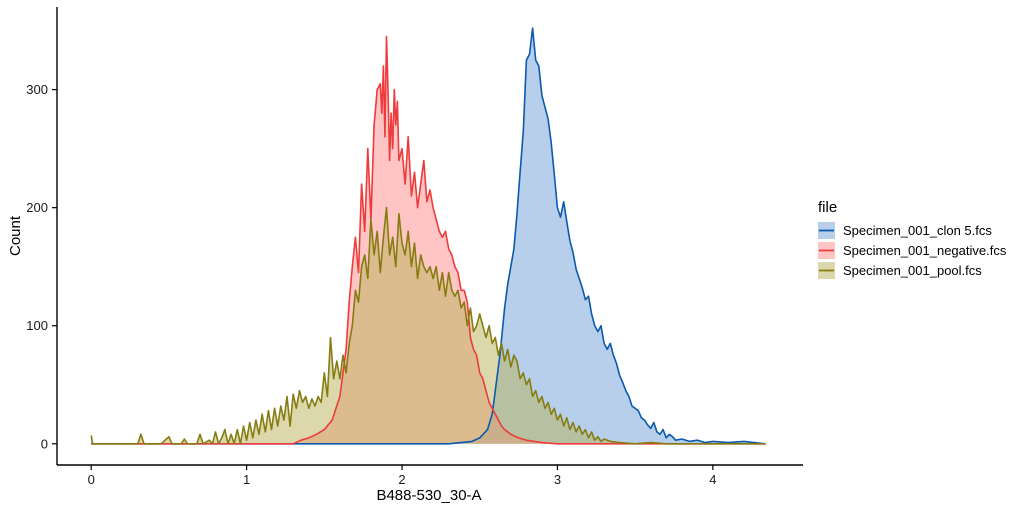 Image resolution: width=1024 pixels, height=512 pixels. Describe the element at coordinates (91, 479) in the screenshot. I see `x-tick-label: 0` at that location.